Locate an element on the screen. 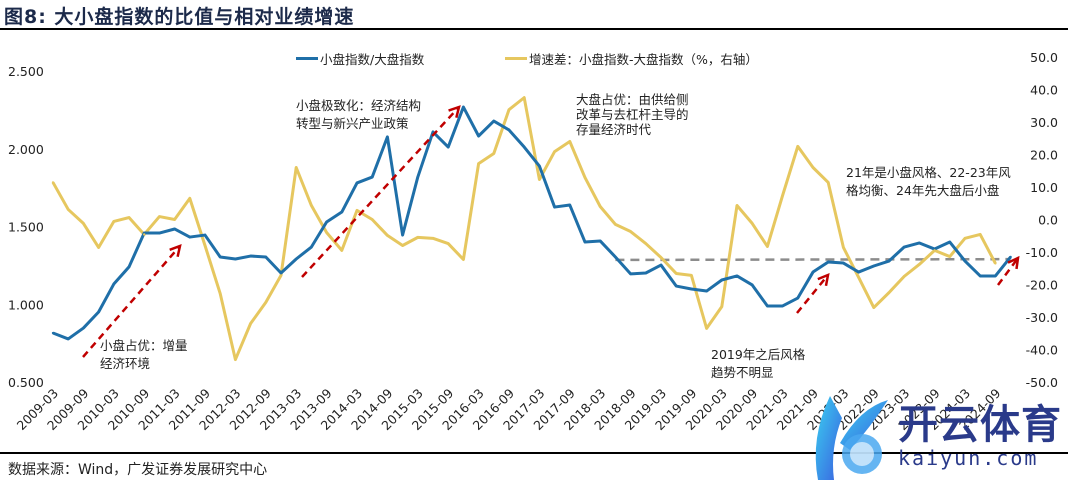 The height and width of the screenshot is (492, 1068). legend-swatch-yellow is located at coordinates (516, 58).